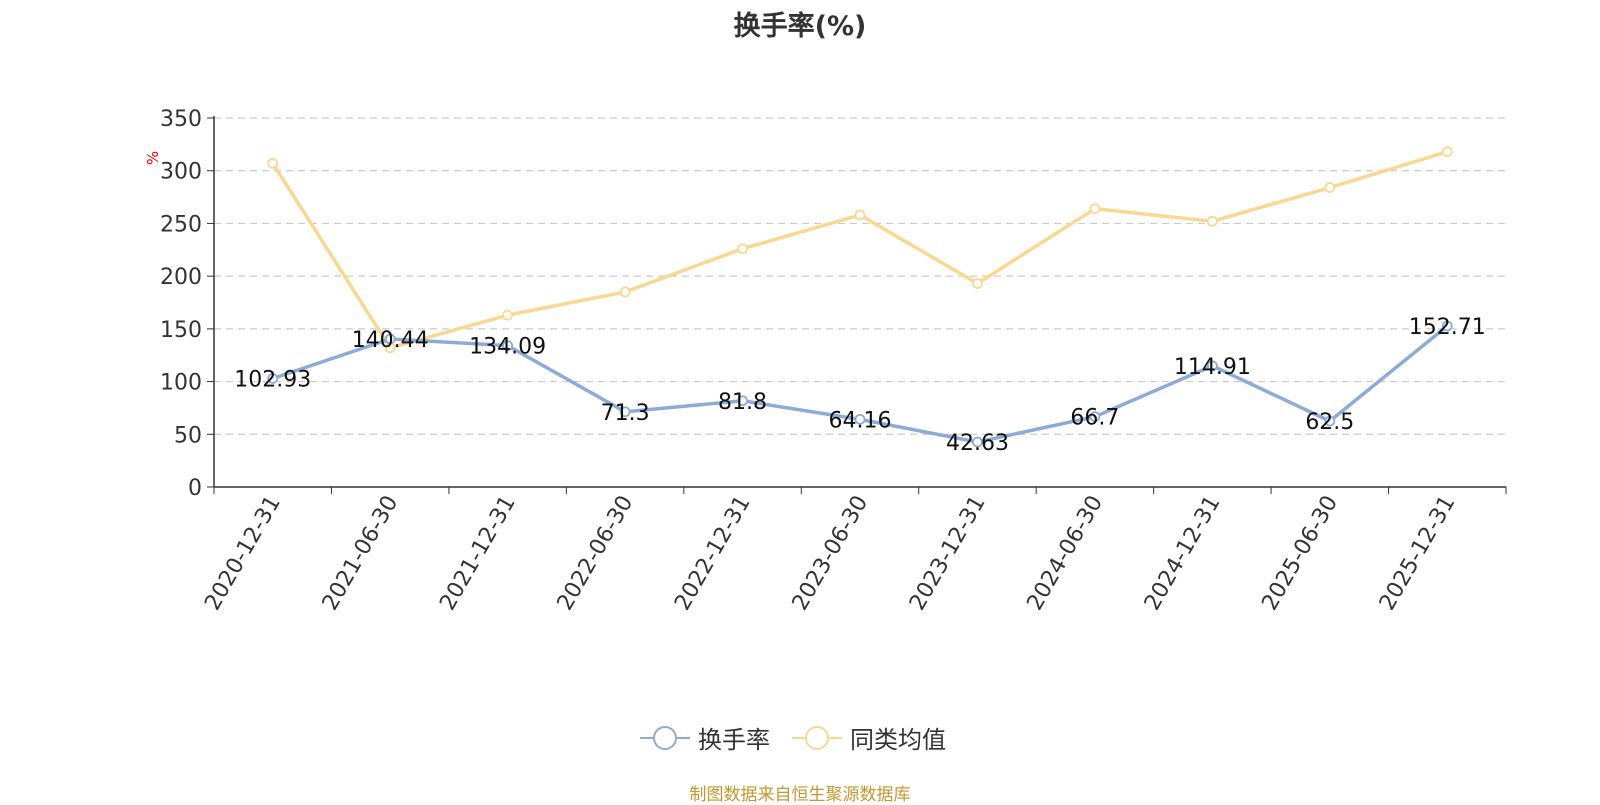  Describe the element at coordinates (181, 224) in the screenshot. I see `y-tick-label: 250` at that location.